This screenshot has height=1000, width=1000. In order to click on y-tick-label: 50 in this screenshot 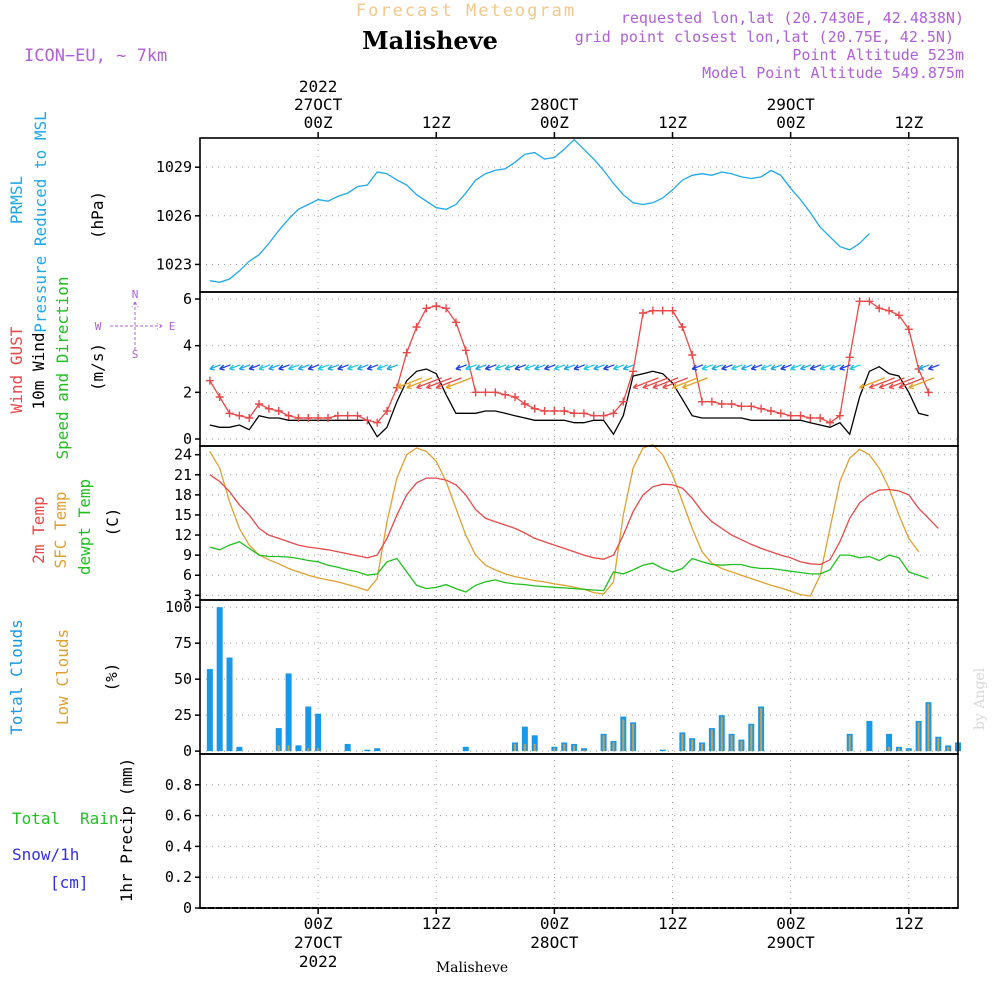, I will do `click(183, 679)`.